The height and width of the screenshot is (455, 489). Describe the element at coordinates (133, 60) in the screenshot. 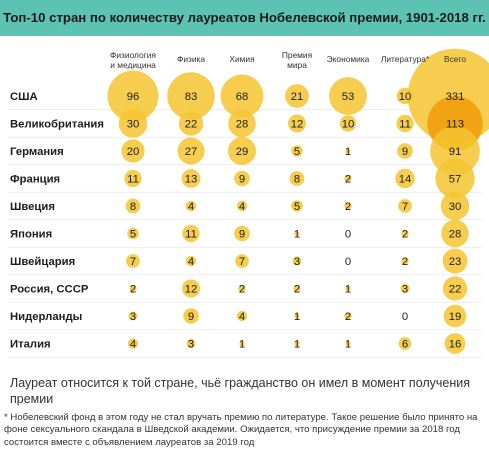

I see `column-header: Физиология и медицина` at that location.